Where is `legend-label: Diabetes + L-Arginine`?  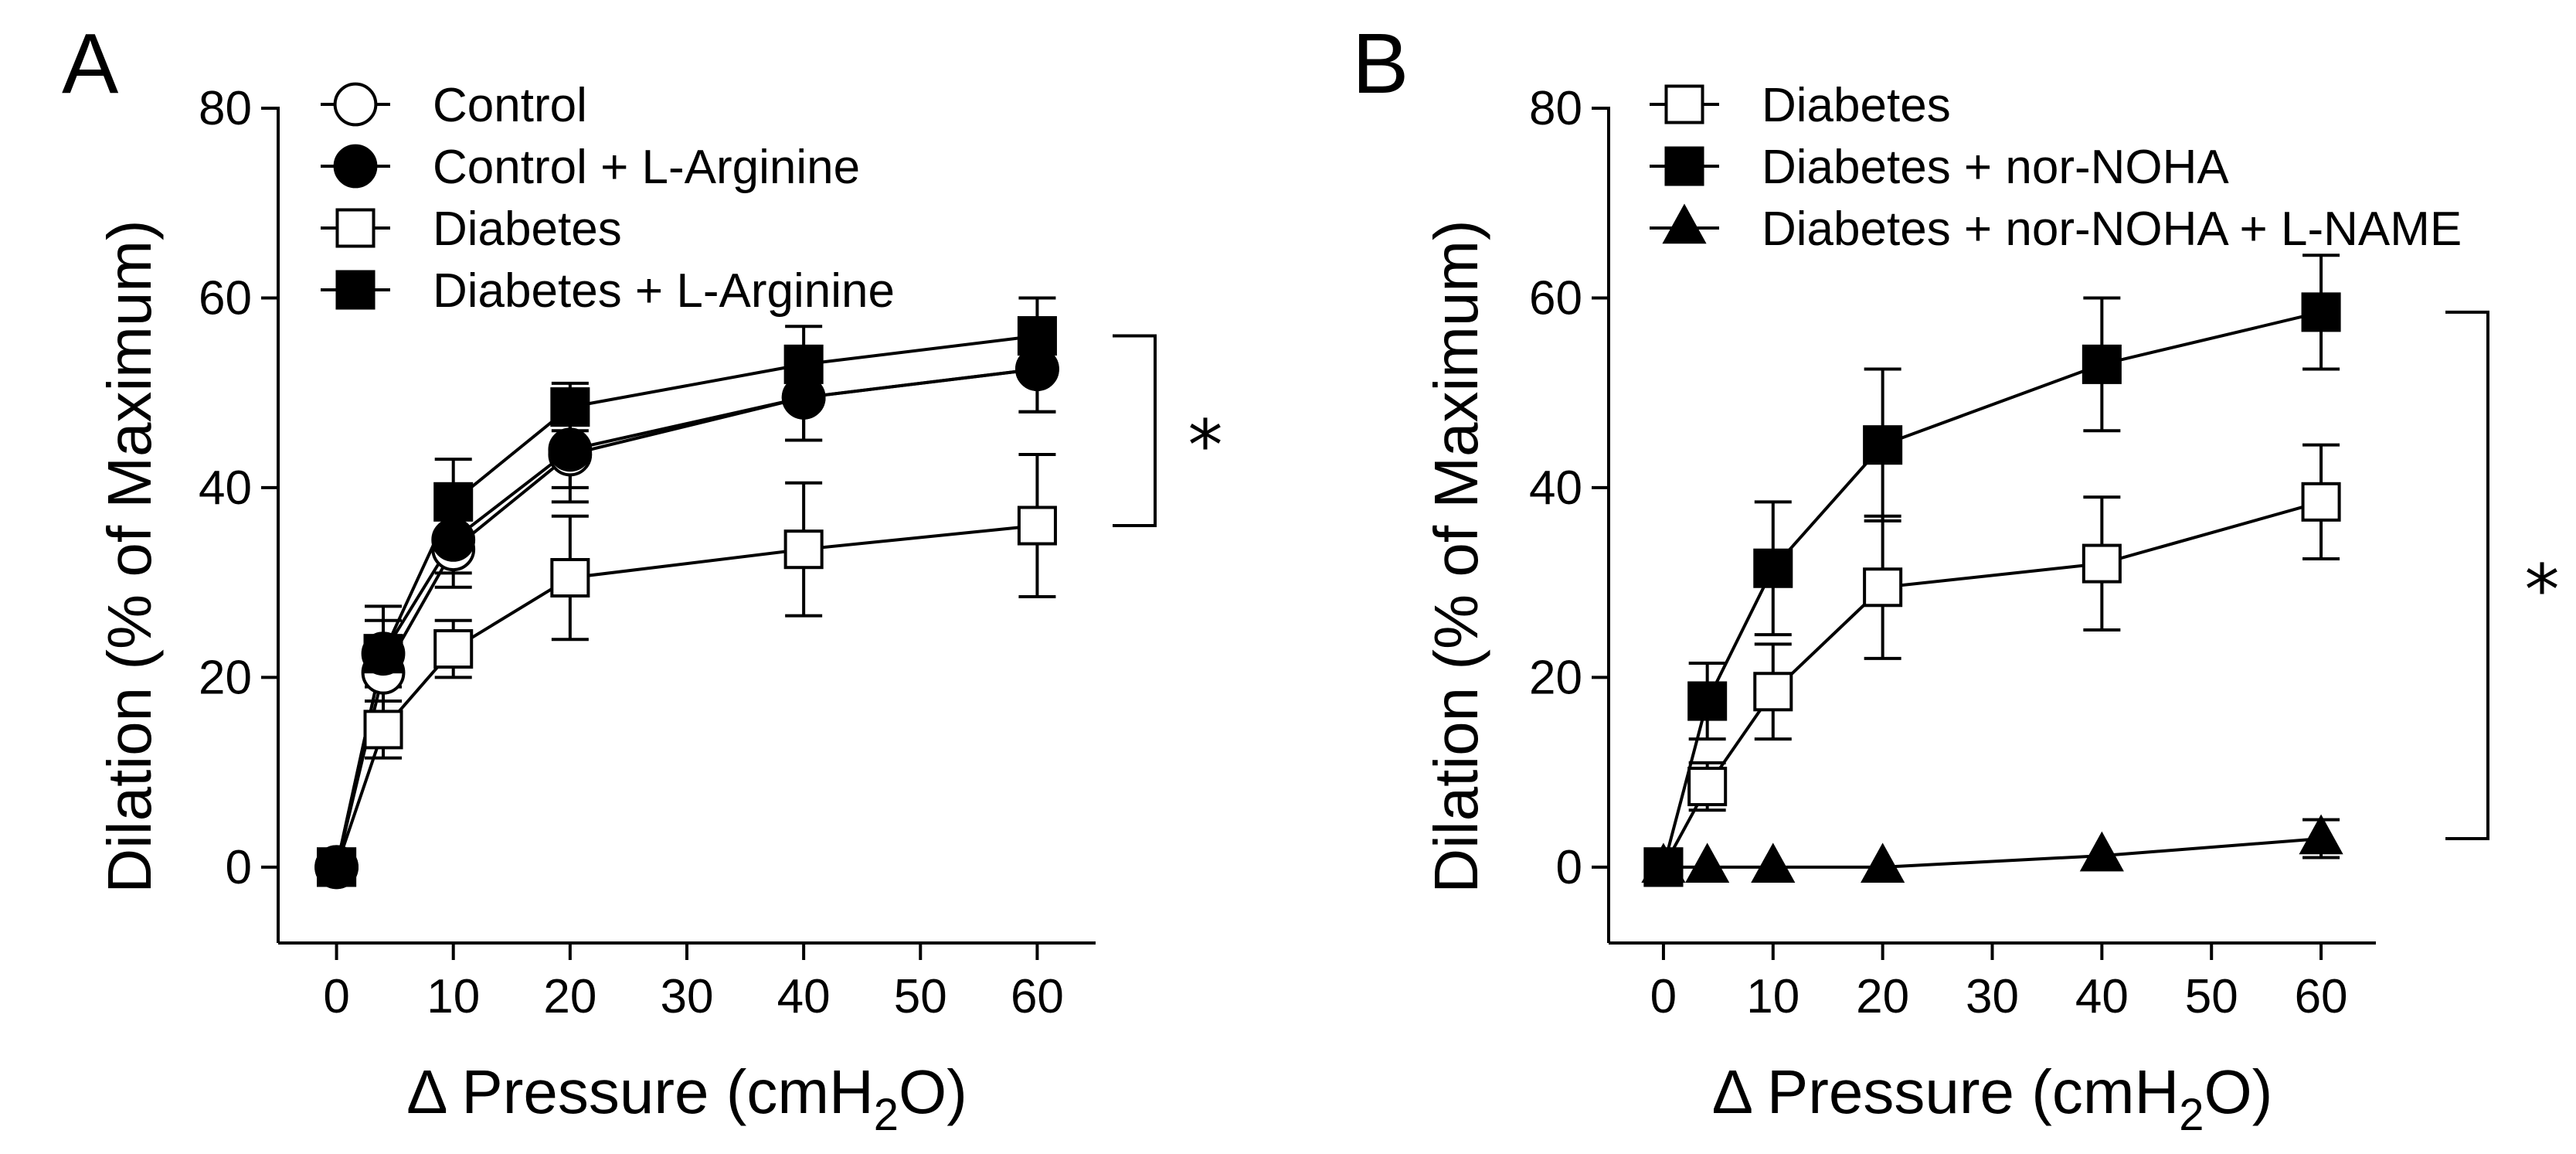 legend-label: Diabetes + L-Arginine is located at coordinates (664, 291).